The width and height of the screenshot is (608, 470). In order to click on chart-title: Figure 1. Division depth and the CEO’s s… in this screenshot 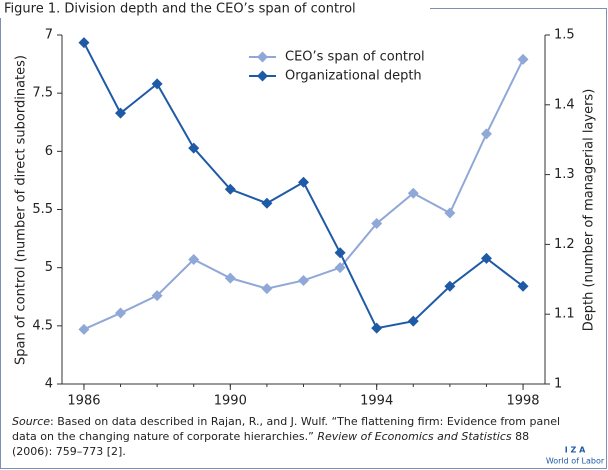, I will do `click(180, 9)`.